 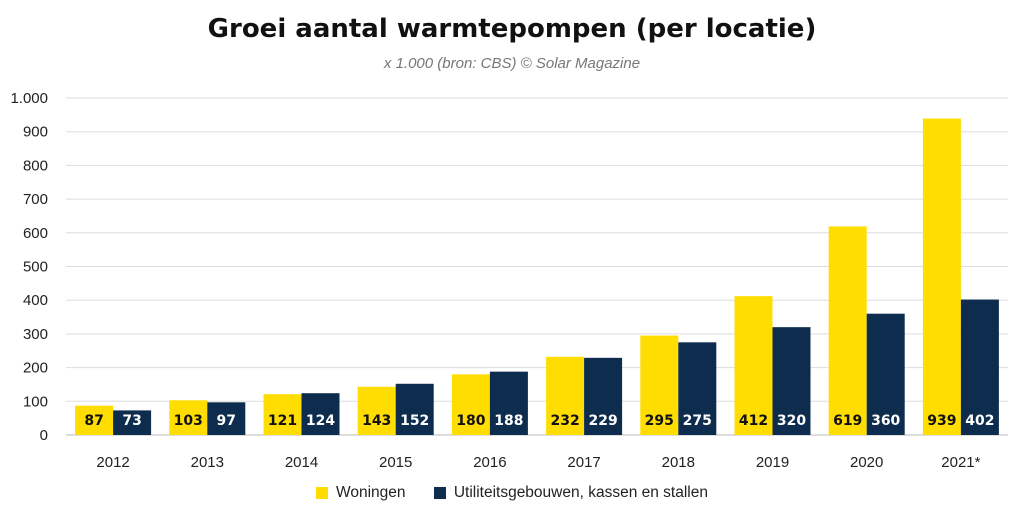 What do you see at coordinates (885, 421) in the screenshot?
I see `data-label: 360` at bounding box center [885, 421].